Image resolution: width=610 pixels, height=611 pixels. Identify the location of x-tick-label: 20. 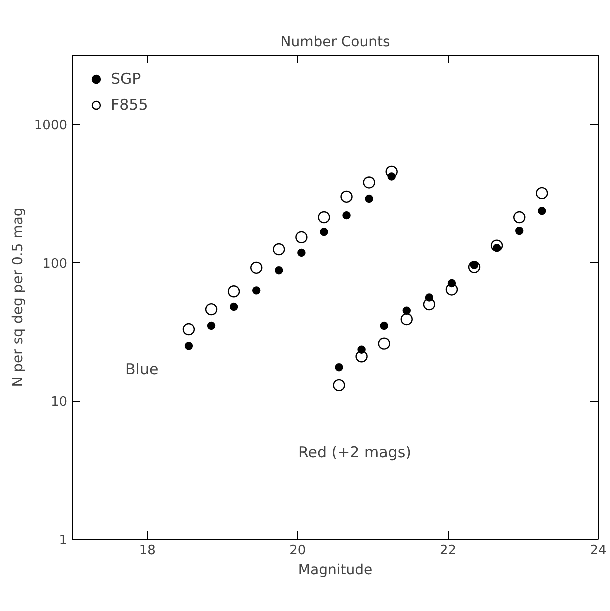
(298, 551).